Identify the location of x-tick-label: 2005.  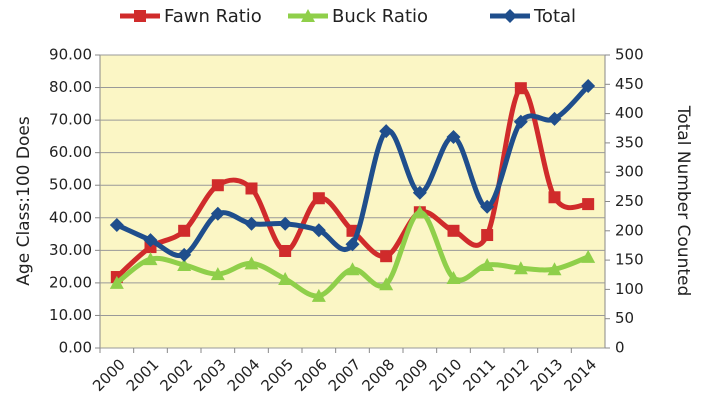
(277, 375).